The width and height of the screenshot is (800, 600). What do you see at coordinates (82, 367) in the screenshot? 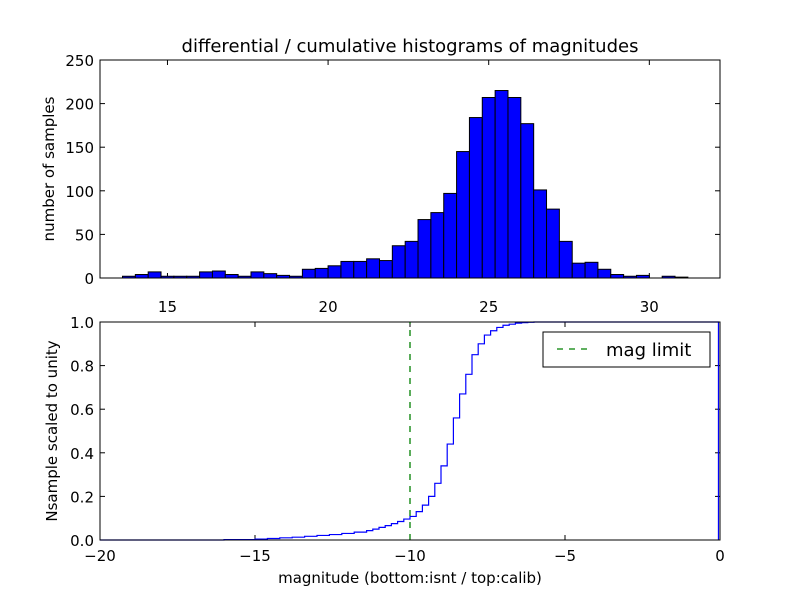
I see `y-tick-label: 0.8` at bounding box center [82, 367].